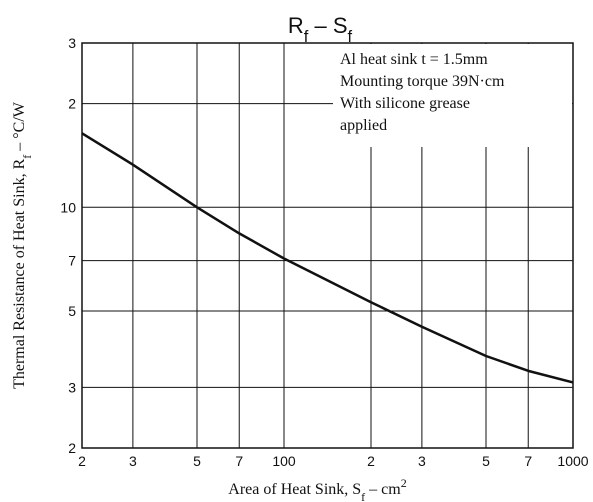 The image size is (593, 502). I want to click on x-axis-label-part: – cm, so click(383, 489).